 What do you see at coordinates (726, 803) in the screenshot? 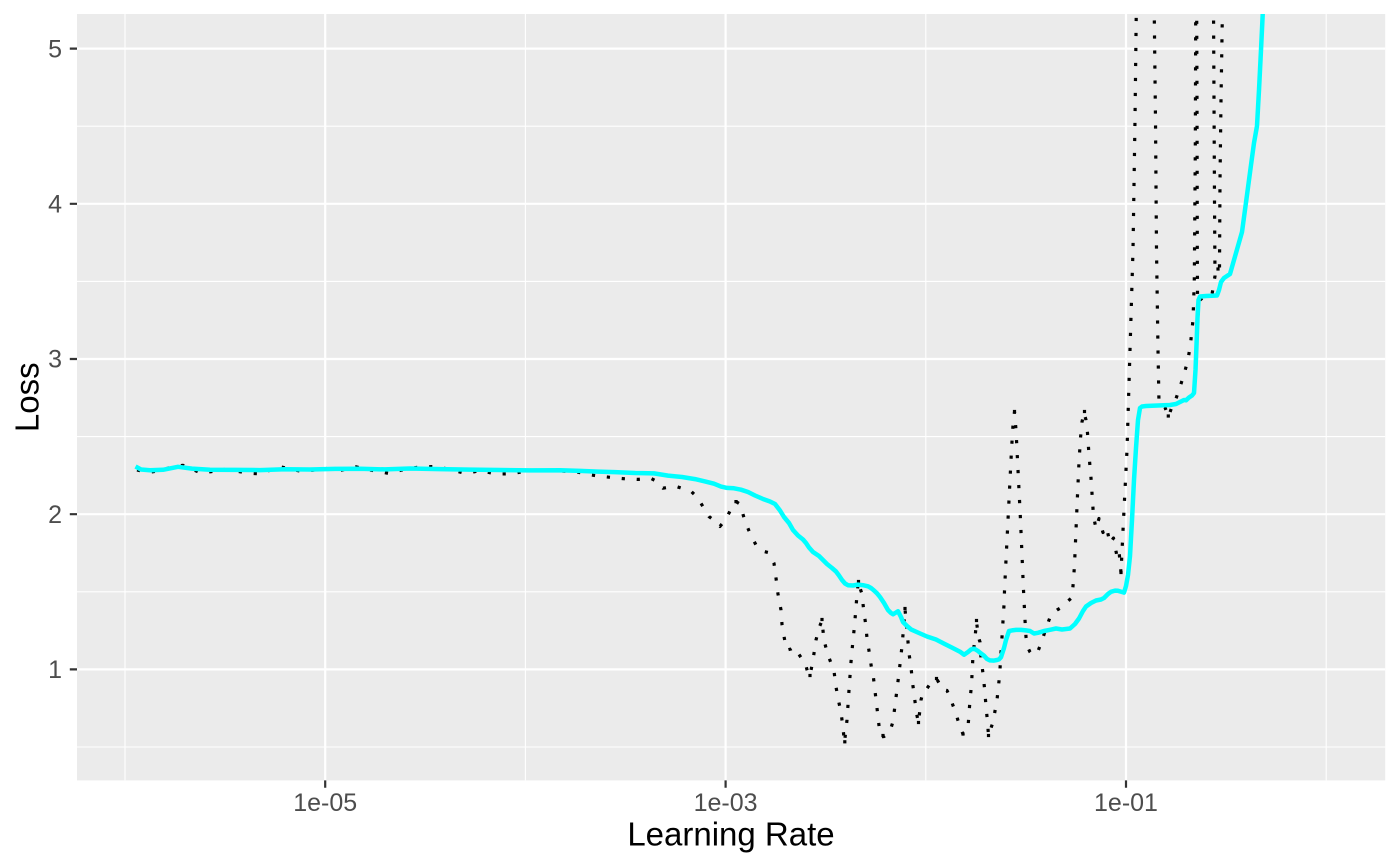
I see `svg-text: 1e-03` at bounding box center [726, 803].